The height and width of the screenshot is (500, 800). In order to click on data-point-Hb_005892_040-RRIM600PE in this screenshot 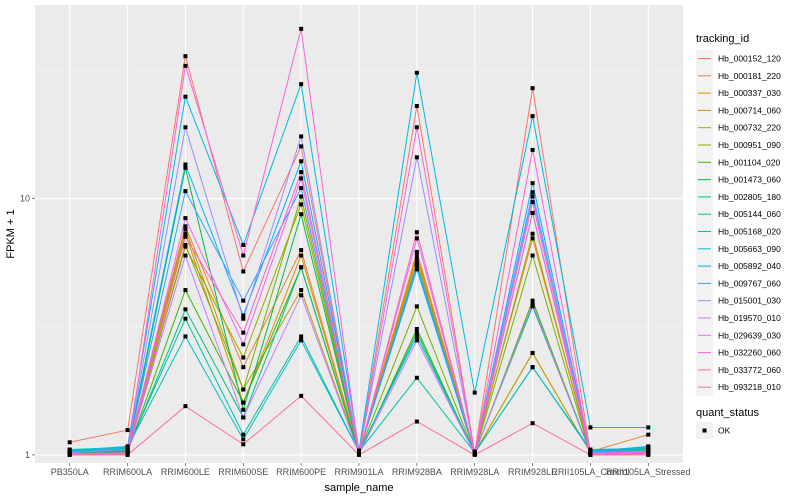, I will do `click(301, 161)`.